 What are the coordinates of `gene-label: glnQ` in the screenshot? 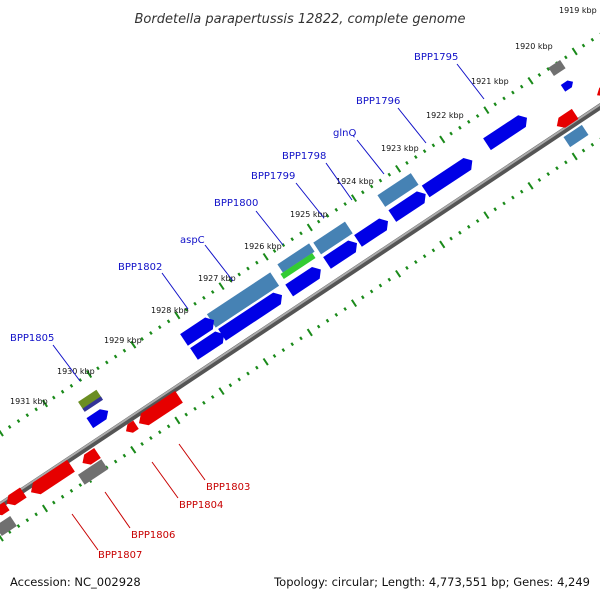 It's located at (344, 133).